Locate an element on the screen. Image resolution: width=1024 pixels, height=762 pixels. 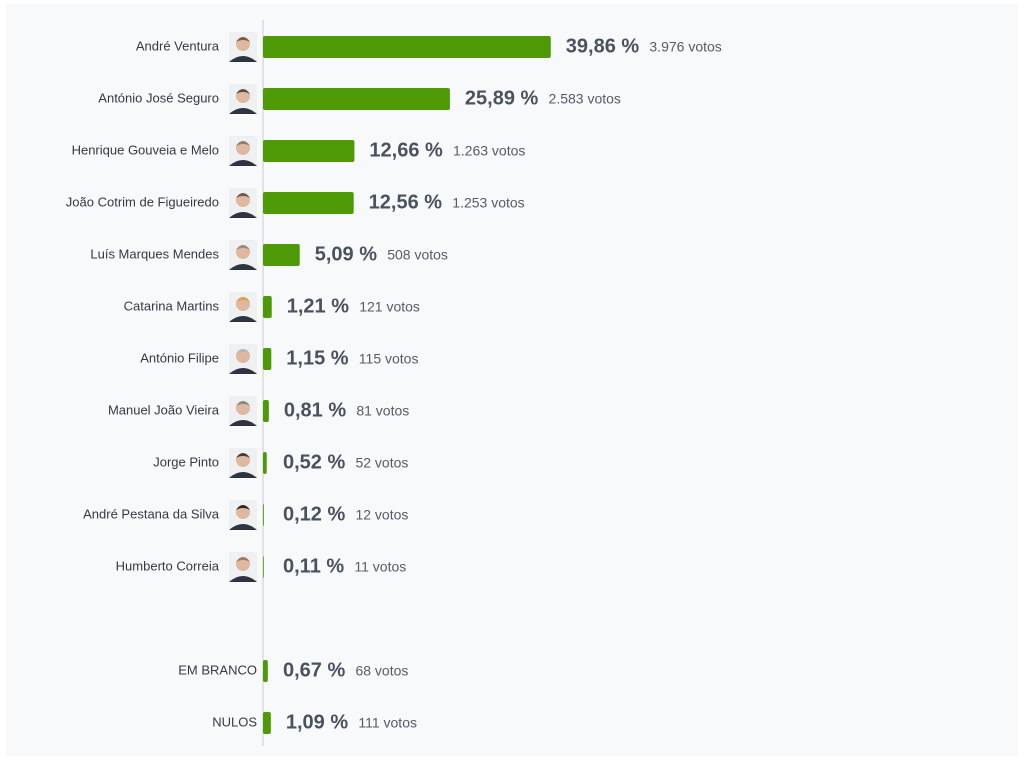
category-label: André Pestana da Silva is located at coordinates (151, 513).